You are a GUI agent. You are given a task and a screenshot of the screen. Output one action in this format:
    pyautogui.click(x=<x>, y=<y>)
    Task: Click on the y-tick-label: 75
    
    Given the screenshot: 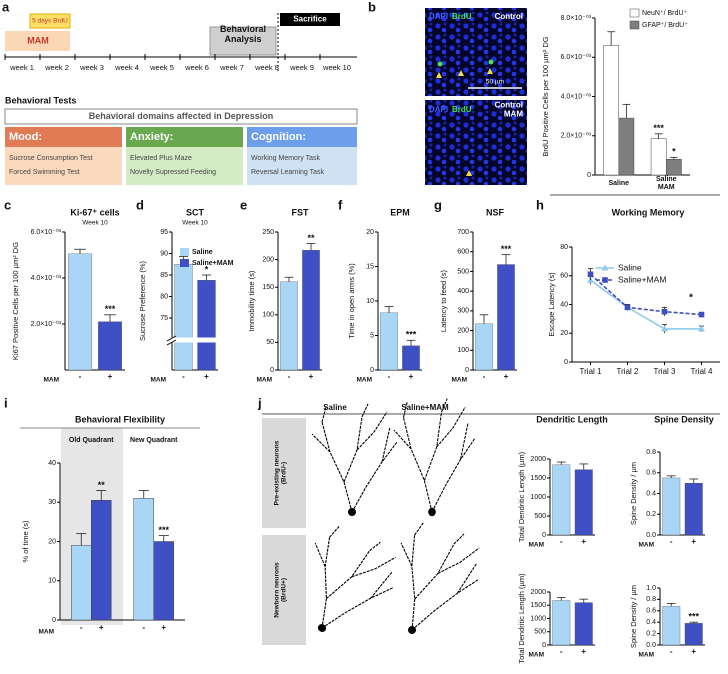 What is the action you would take?
    pyautogui.click(x=164, y=318)
    